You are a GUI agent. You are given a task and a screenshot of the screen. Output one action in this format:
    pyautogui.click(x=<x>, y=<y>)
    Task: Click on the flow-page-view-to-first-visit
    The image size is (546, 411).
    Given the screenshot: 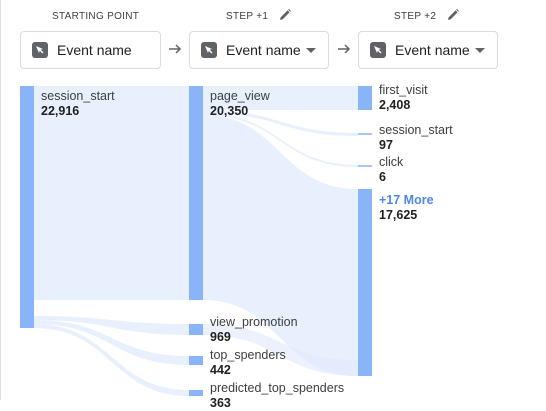 What is the action you would take?
    pyautogui.click(x=280, y=98)
    